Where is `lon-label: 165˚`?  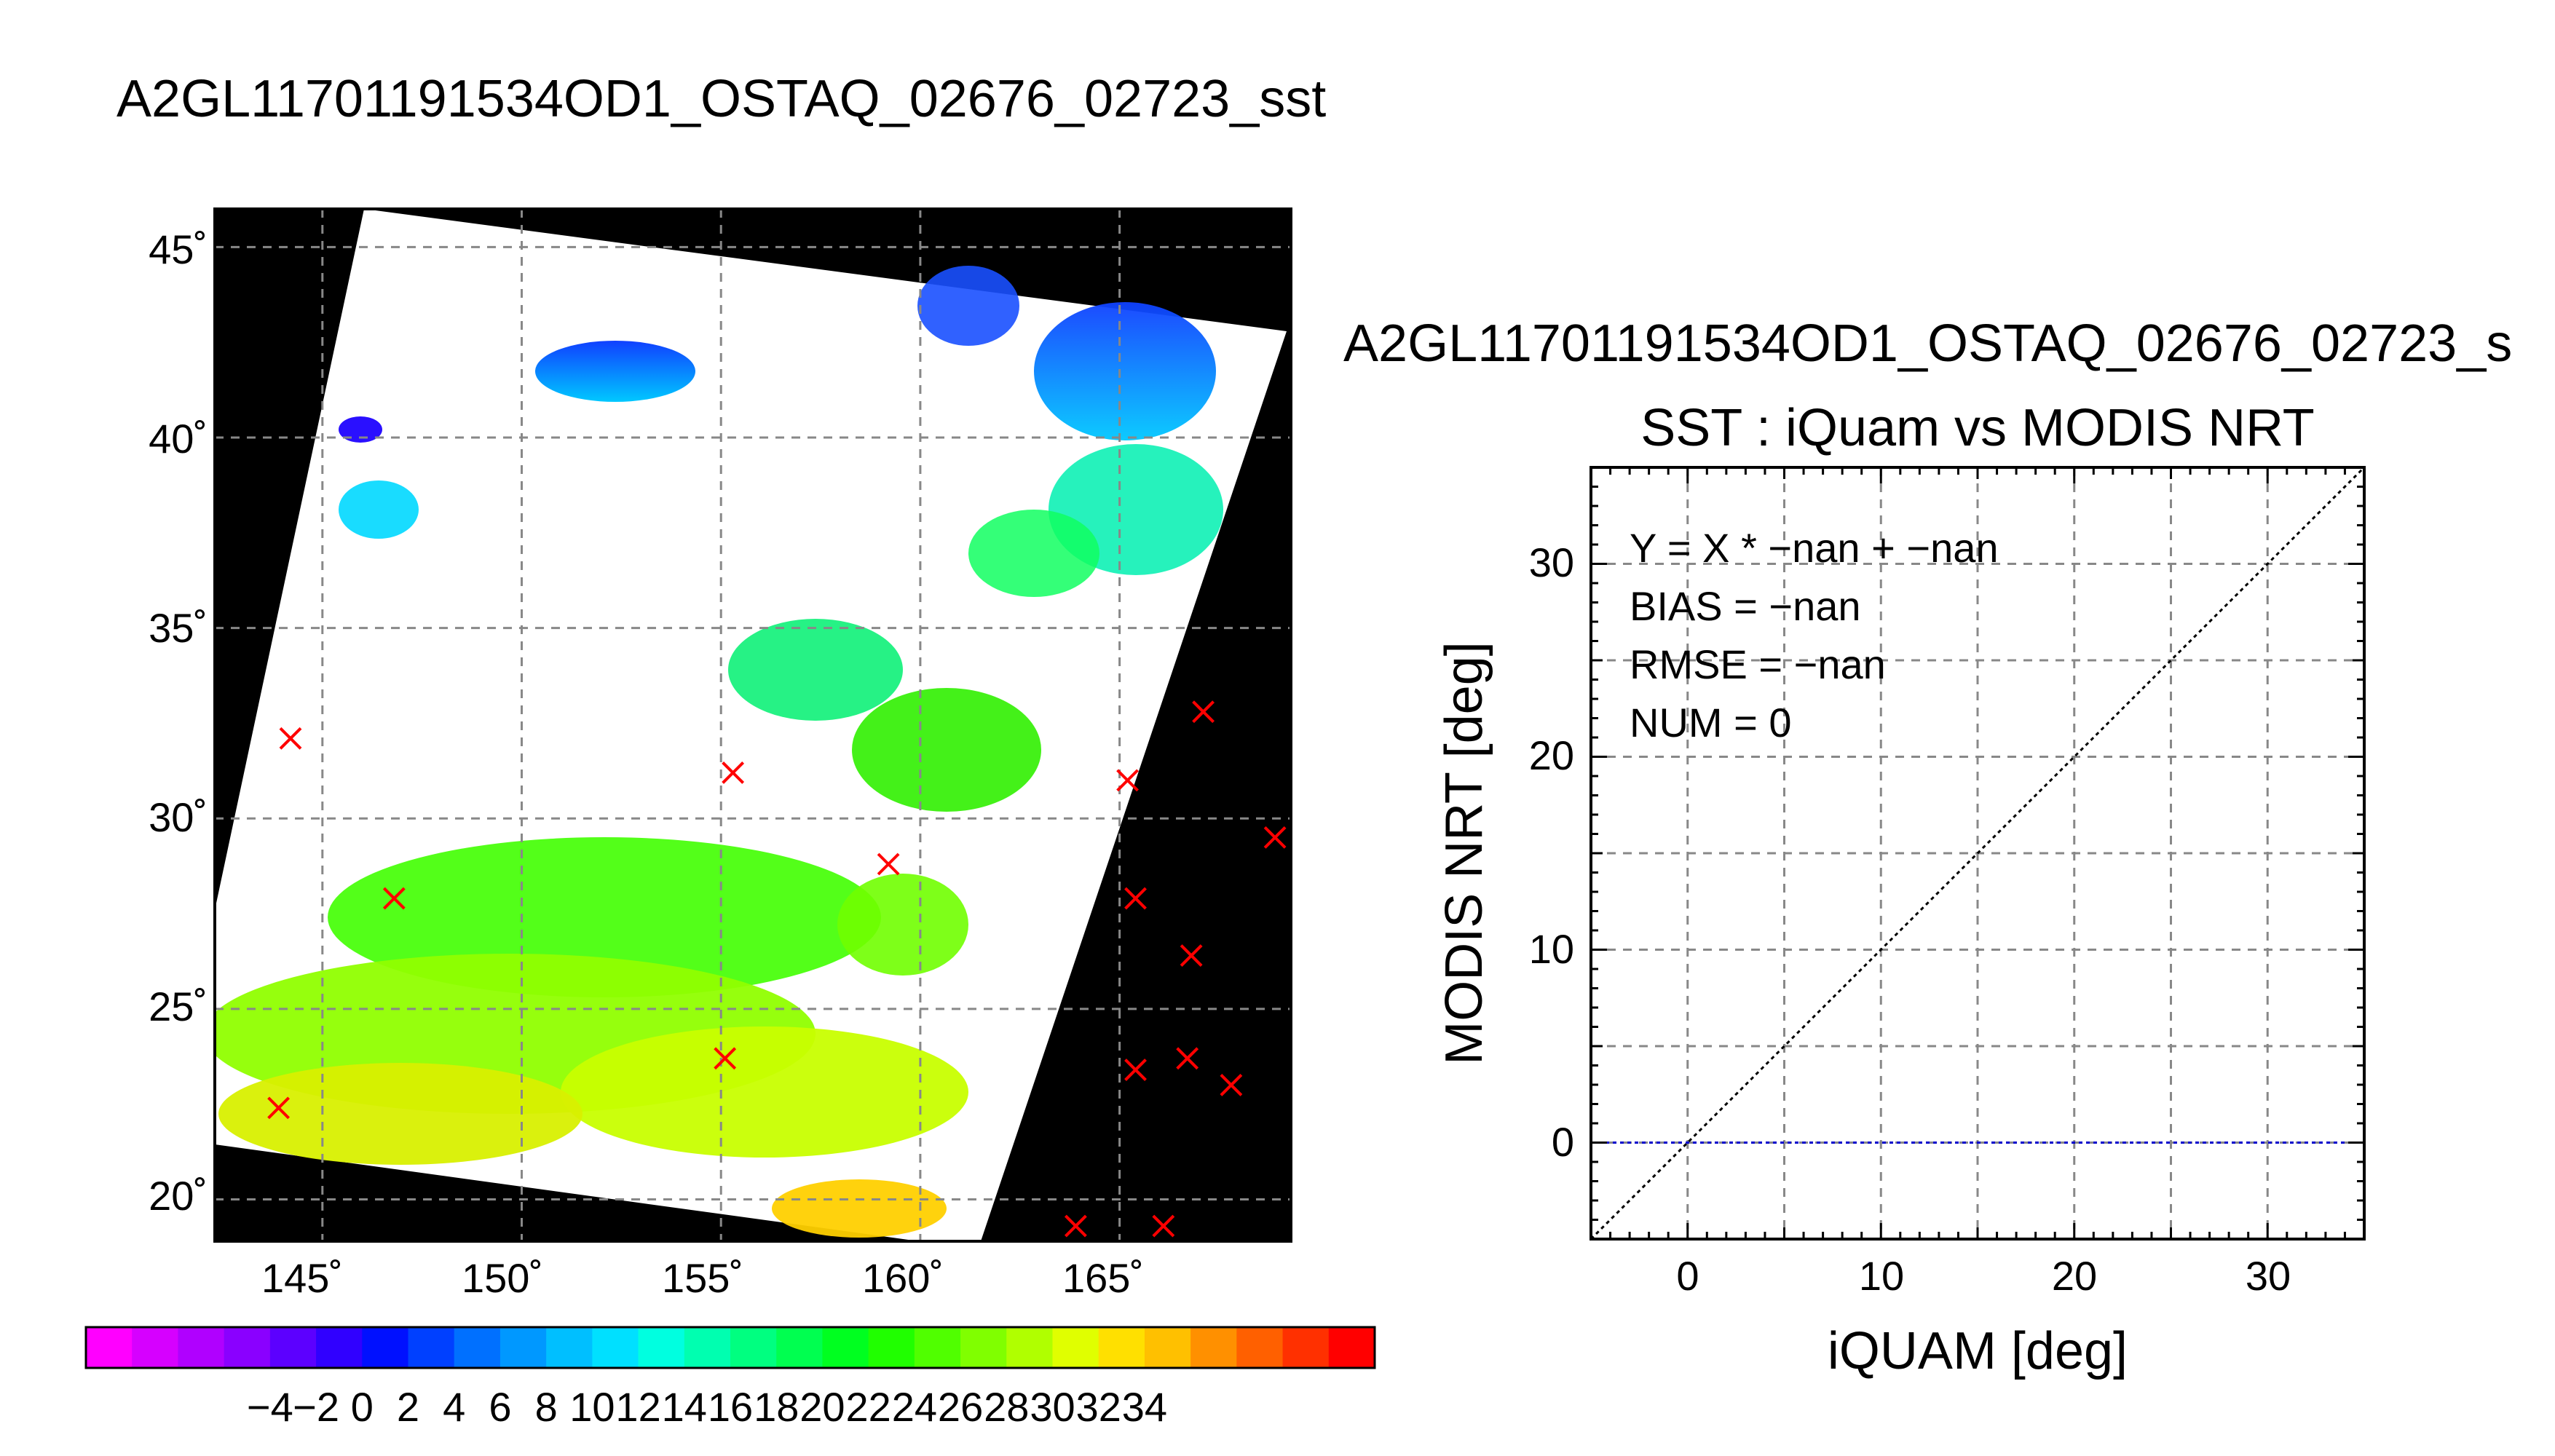
lon-label: 165˚ is located at coordinates (1103, 1278).